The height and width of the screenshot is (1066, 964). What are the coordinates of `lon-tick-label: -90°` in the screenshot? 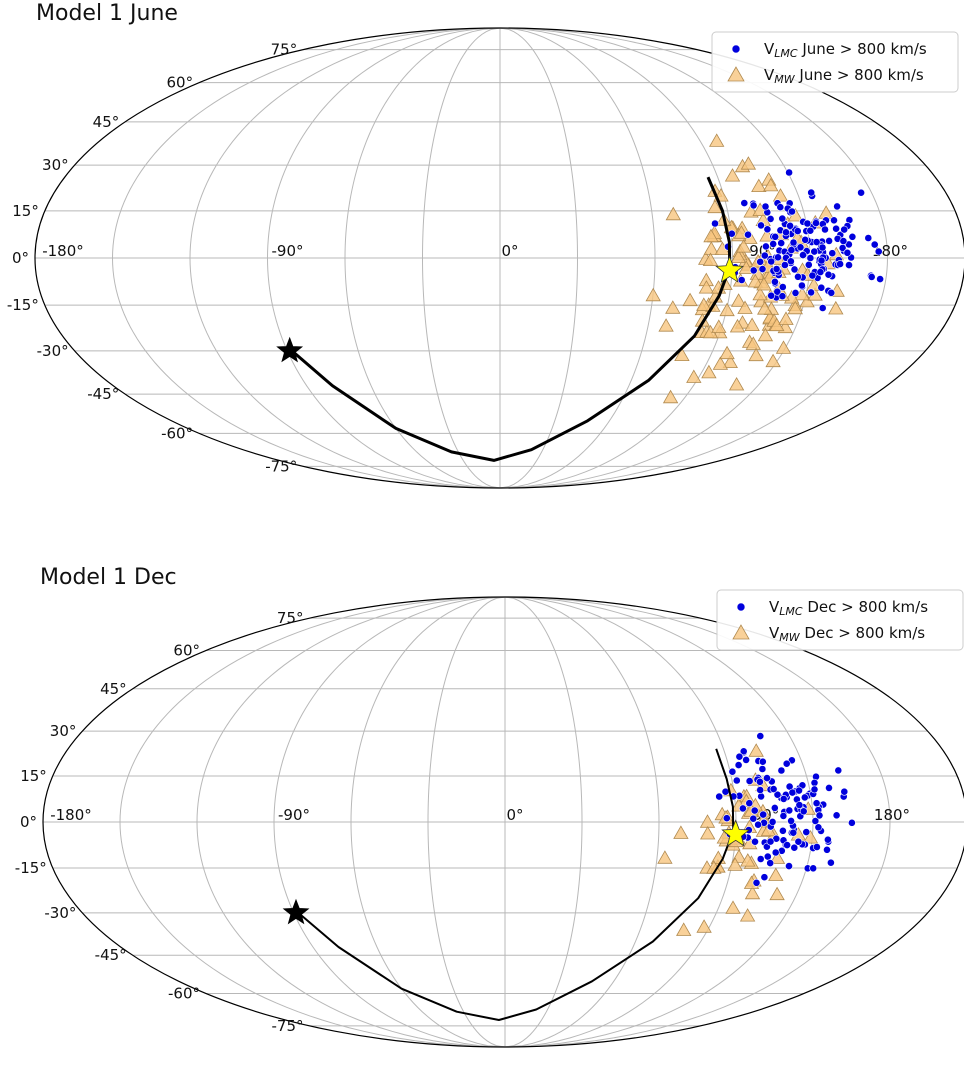 It's located at (294, 815).